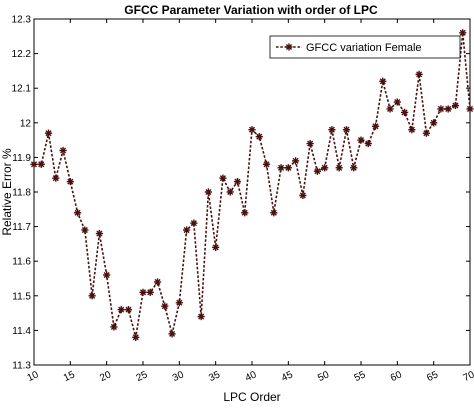 This screenshot has height=408, width=474. I want to click on legend: GFCC variation Female, so click(365, 47).